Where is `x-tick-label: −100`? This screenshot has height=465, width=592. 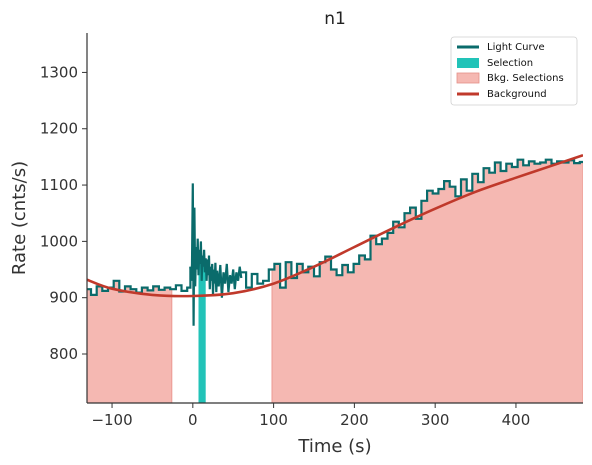 x-tick-label: −100 is located at coordinates (111, 420).